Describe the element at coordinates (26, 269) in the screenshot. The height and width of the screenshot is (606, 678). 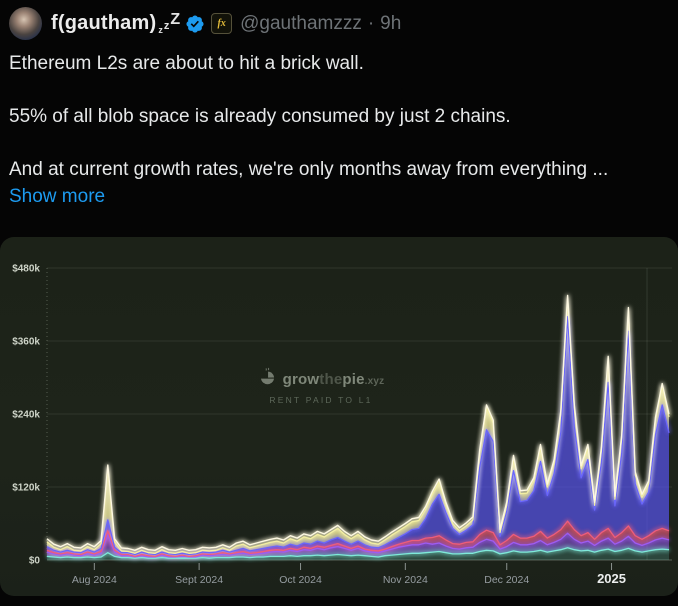
I see `svg-text: $480k` at that location.